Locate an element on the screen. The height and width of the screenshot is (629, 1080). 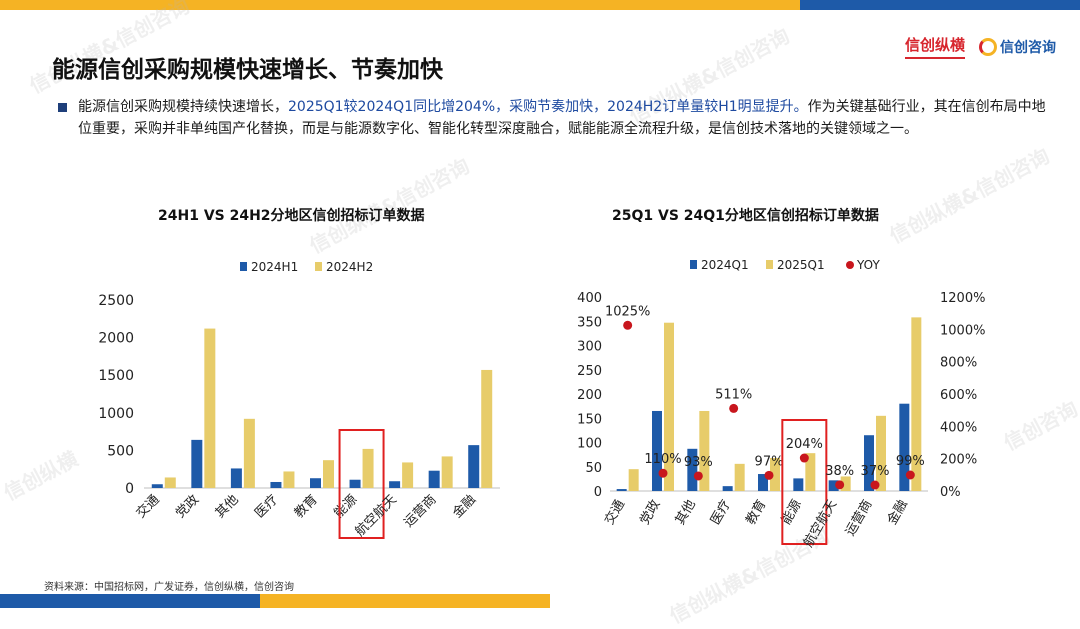
bullet-part1: 能源信创采购规模持续快速增长， is located at coordinates (183, 107).